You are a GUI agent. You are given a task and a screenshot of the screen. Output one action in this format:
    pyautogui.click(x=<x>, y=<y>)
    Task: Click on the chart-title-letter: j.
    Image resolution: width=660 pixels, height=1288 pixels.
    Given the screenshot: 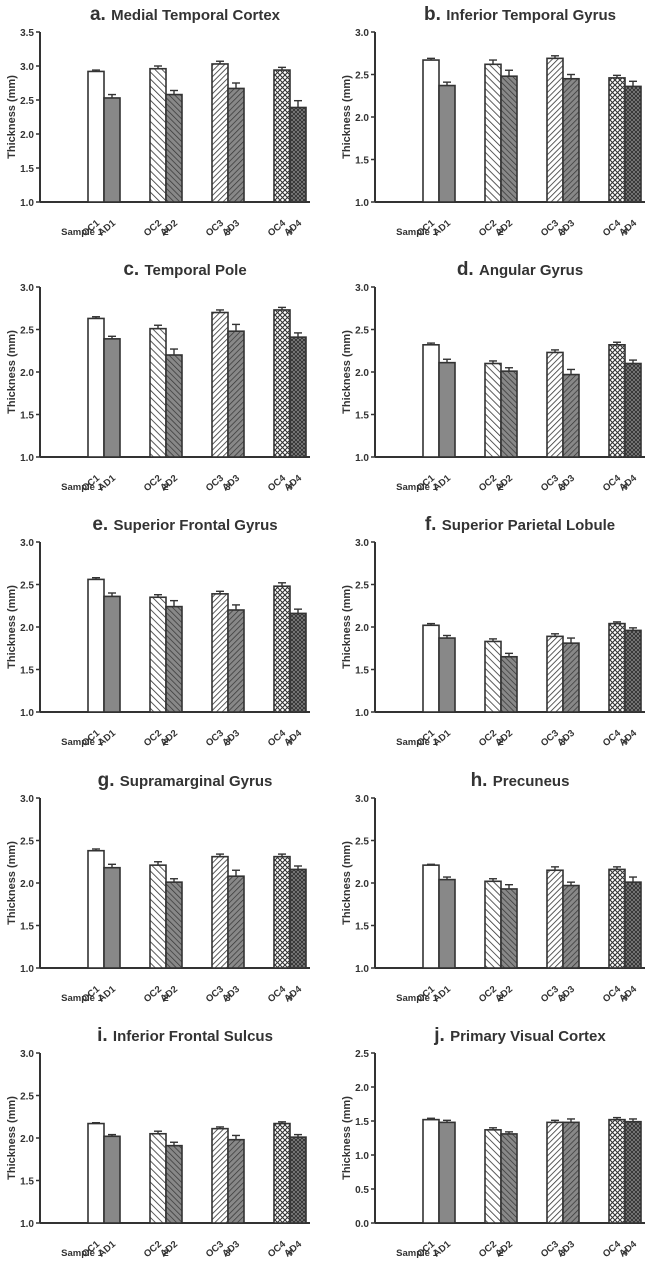 What is the action you would take?
    pyautogui.click(x=441, y=1035)
    